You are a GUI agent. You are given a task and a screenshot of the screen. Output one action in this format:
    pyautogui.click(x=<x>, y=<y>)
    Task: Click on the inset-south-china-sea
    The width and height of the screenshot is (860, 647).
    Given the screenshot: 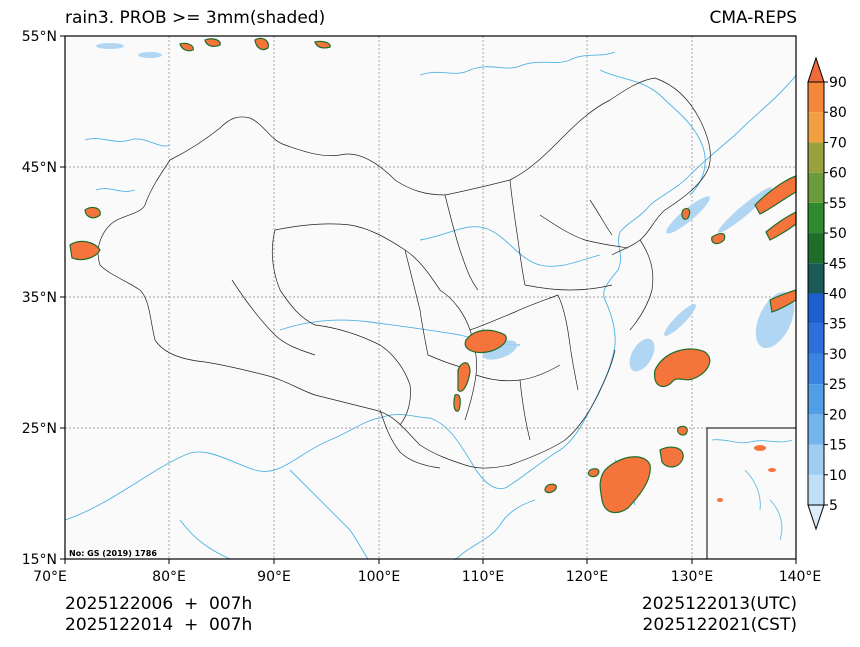 What is the action you would take?
    pyautogui.click(x=751, y=493)
    